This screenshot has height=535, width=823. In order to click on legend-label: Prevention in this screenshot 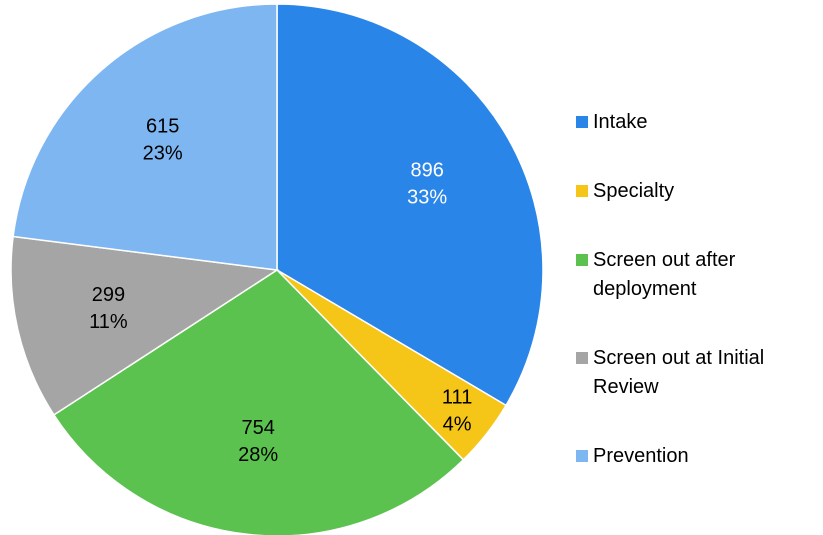, I will do `click(641, 456)`.